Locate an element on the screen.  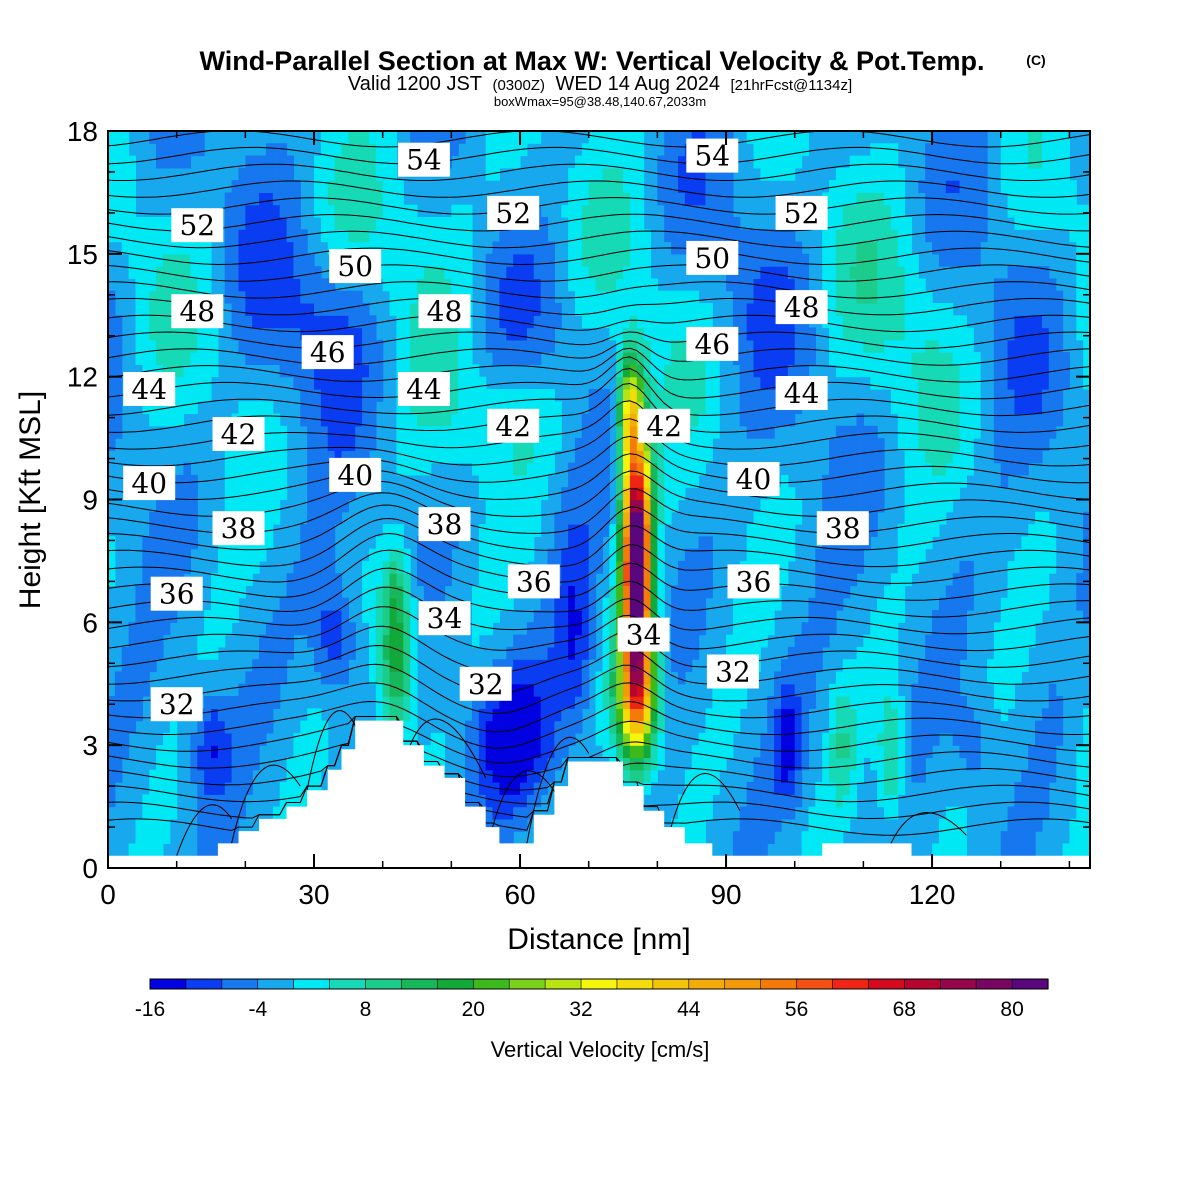
y-tick-label: 6 is located at coordinates (90, 622).